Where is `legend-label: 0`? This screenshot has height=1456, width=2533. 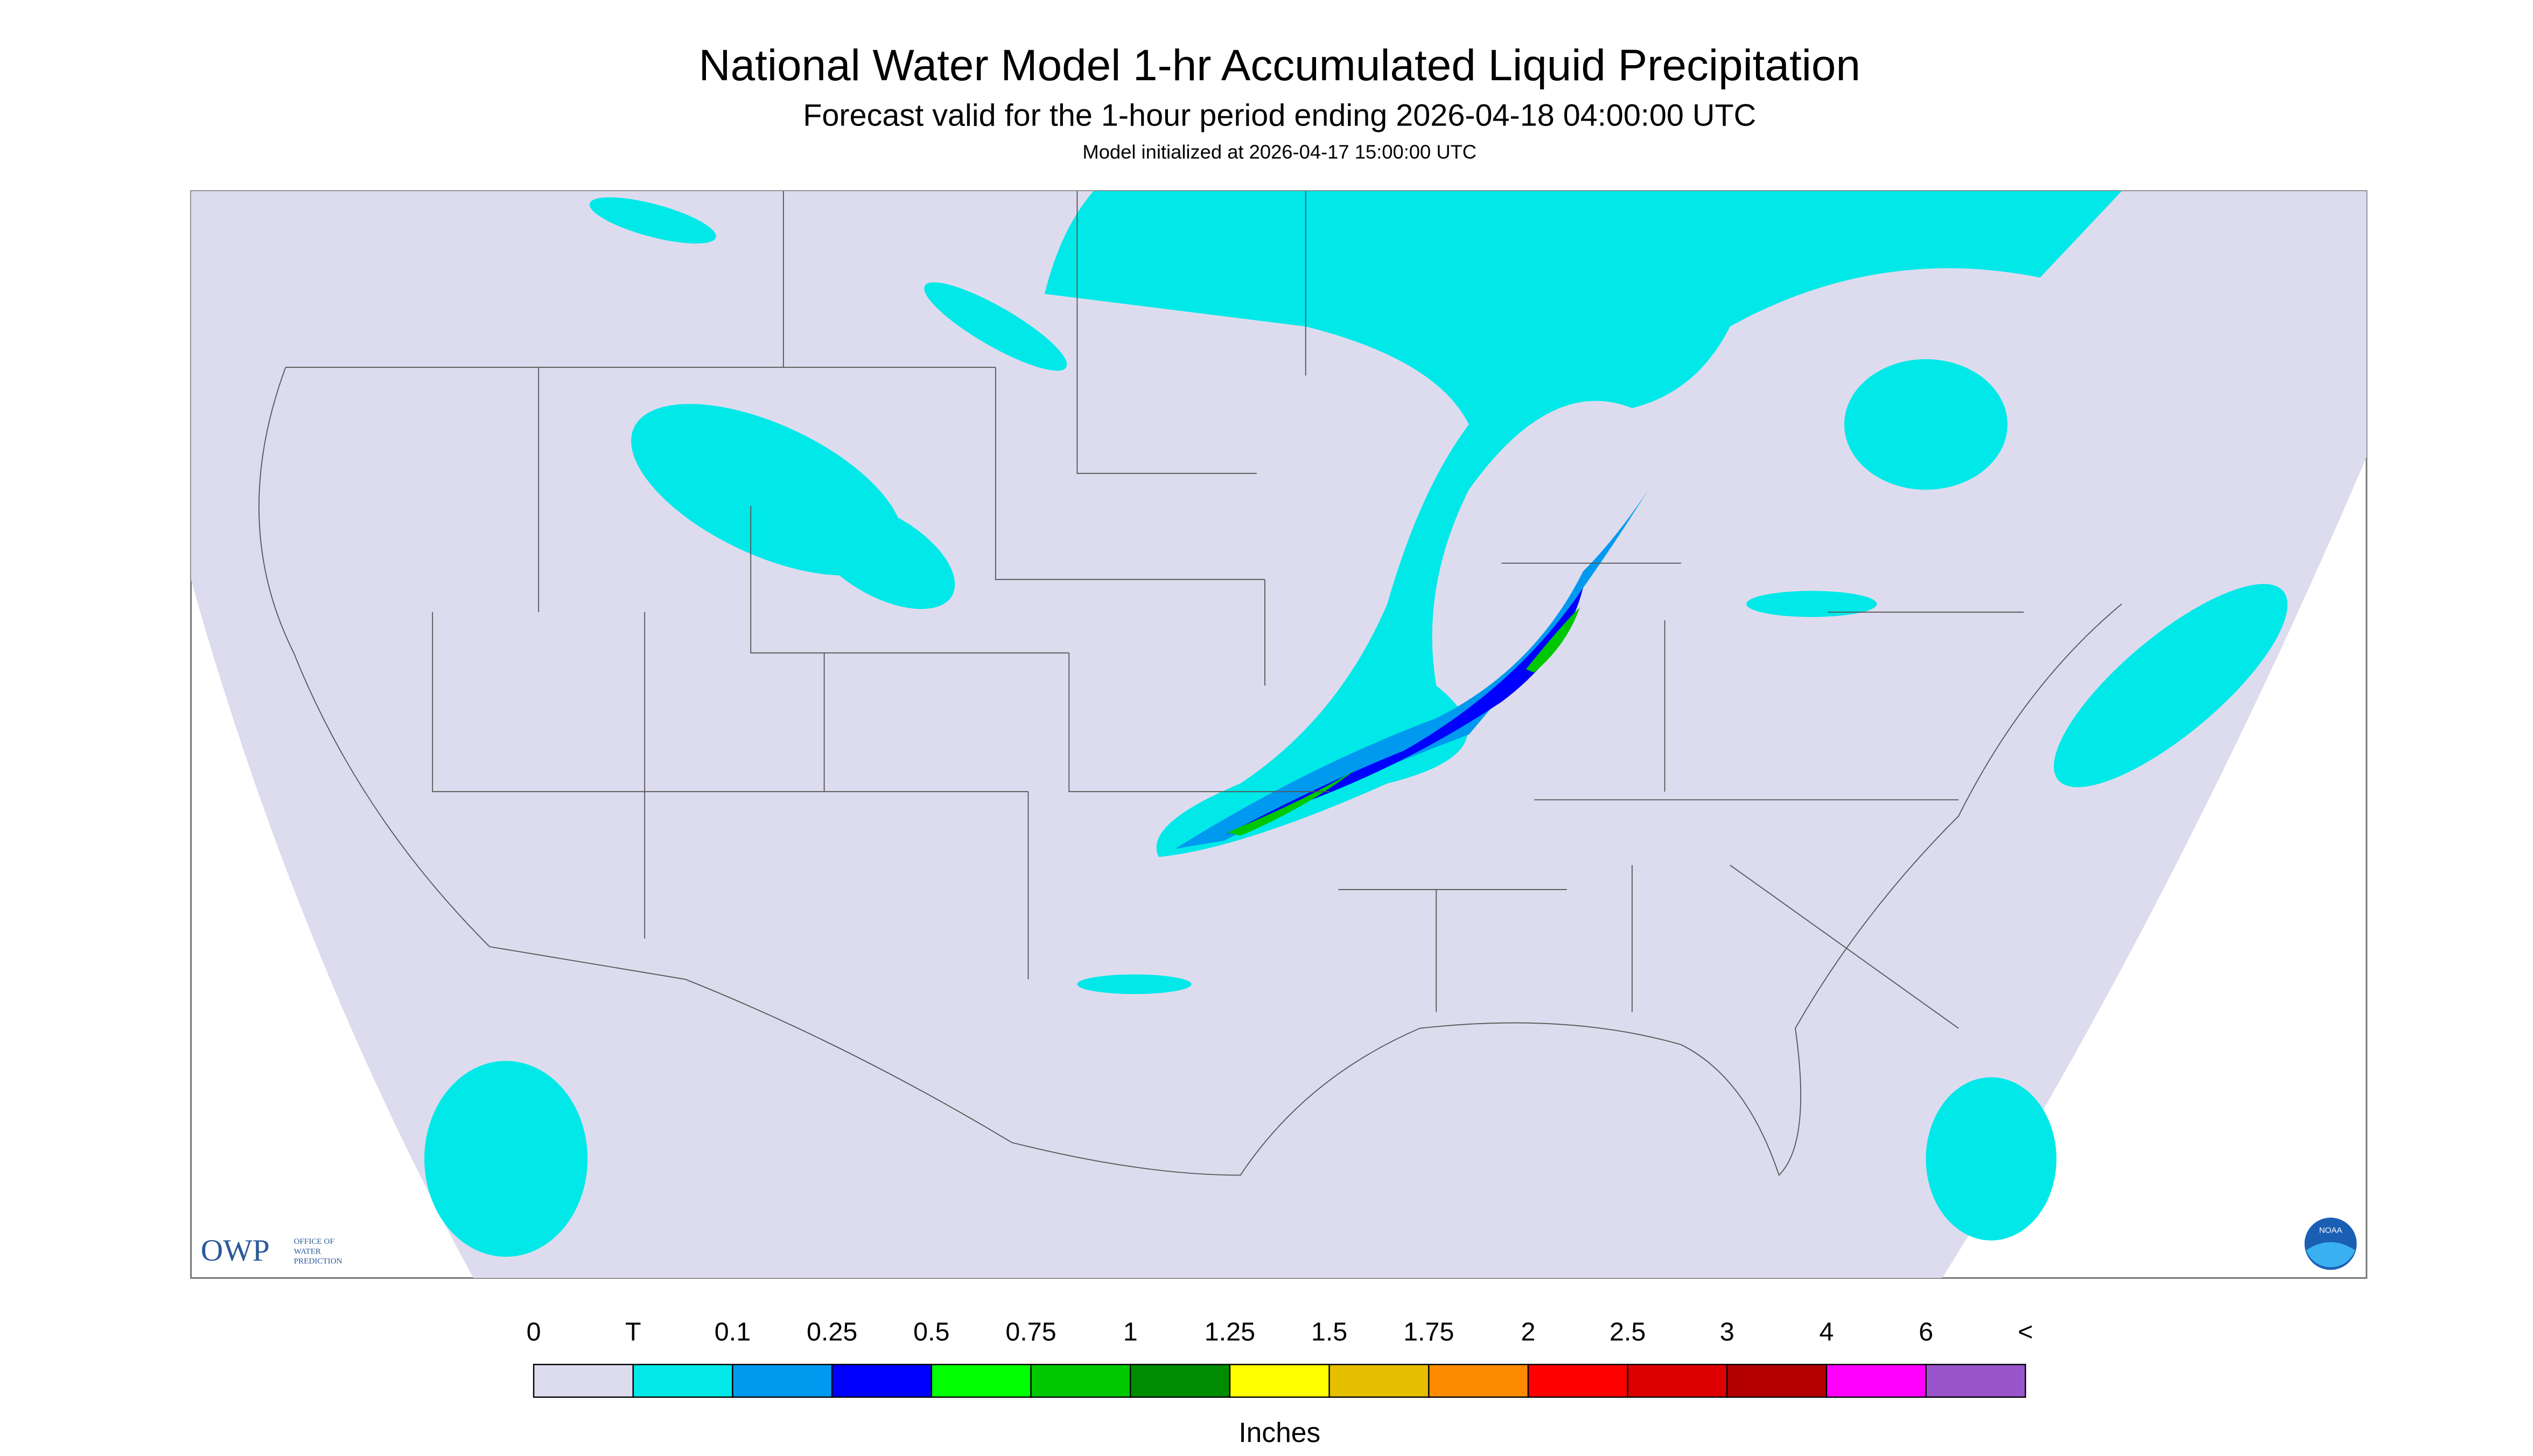
legend-label: 0 is located at coordinates (534, 1331).